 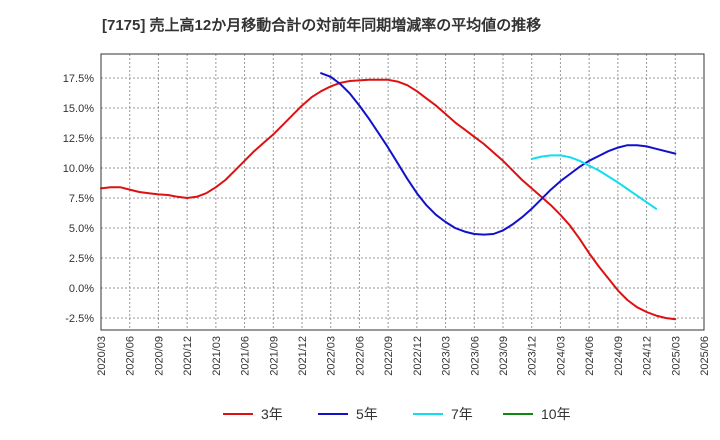 What do you see at coordinates (619, 356) in the screenshot?
I see `x-tick-label: 2024/09` at bounding box center [619, 356].